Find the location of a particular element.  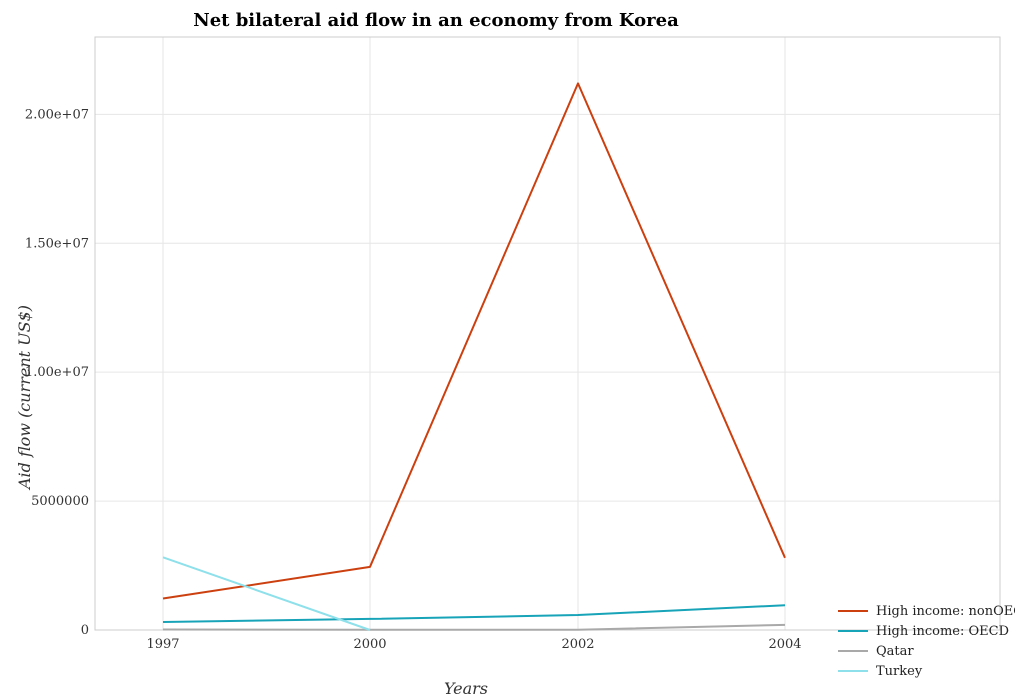

y-axis-label: Aid flow (current US$) is located at coordinates (24, 398).